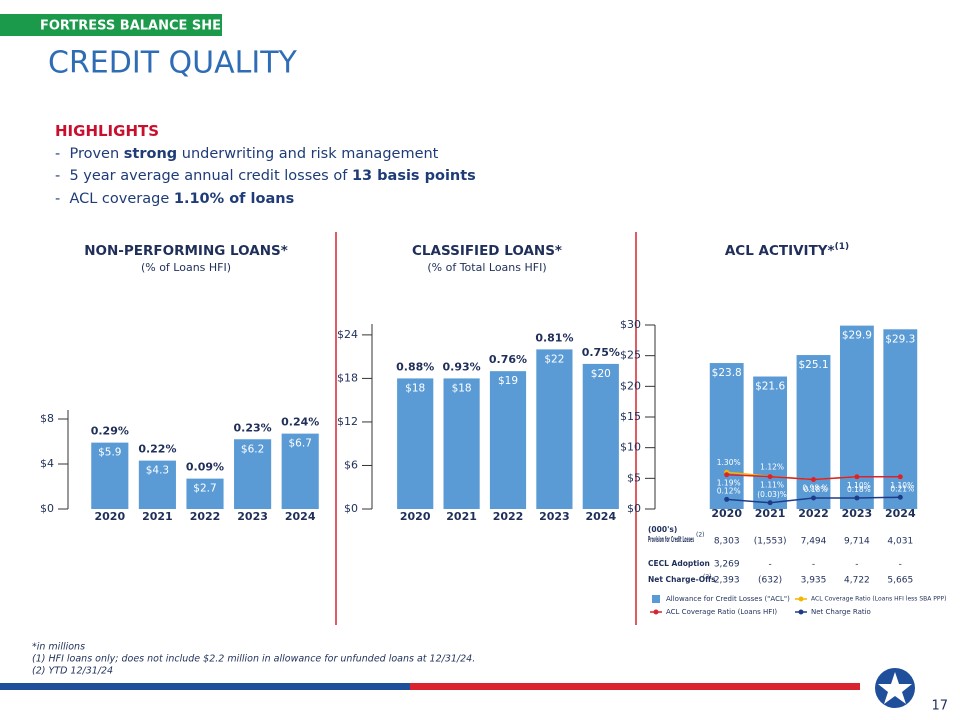 The width and height of the screenshot is (960, 720). I want to click on header-tag-bg, so click(111, 25).